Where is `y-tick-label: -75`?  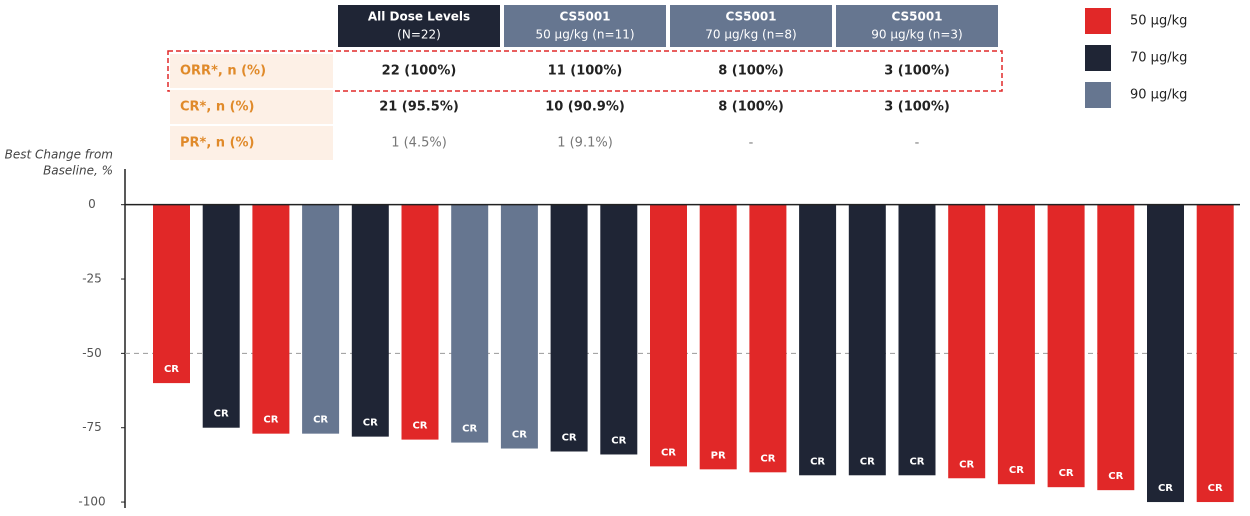 y-tick-label: -75 is located at coordinates (92, 427).